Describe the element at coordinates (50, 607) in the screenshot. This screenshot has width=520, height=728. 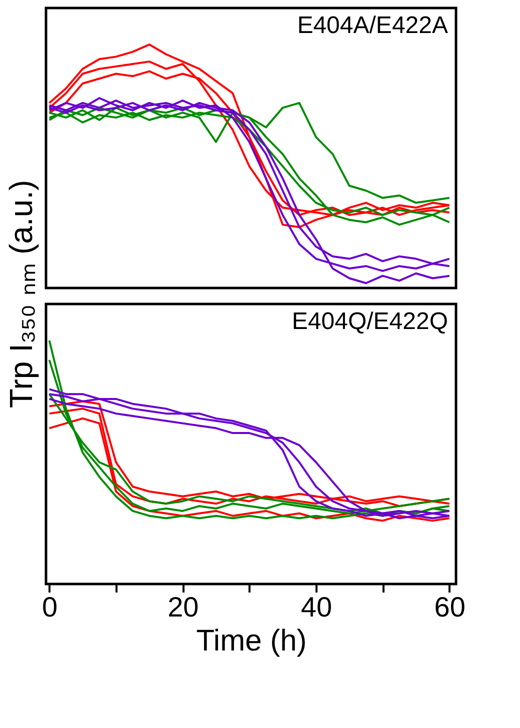
I see `x-tick-label: 0` at that location.